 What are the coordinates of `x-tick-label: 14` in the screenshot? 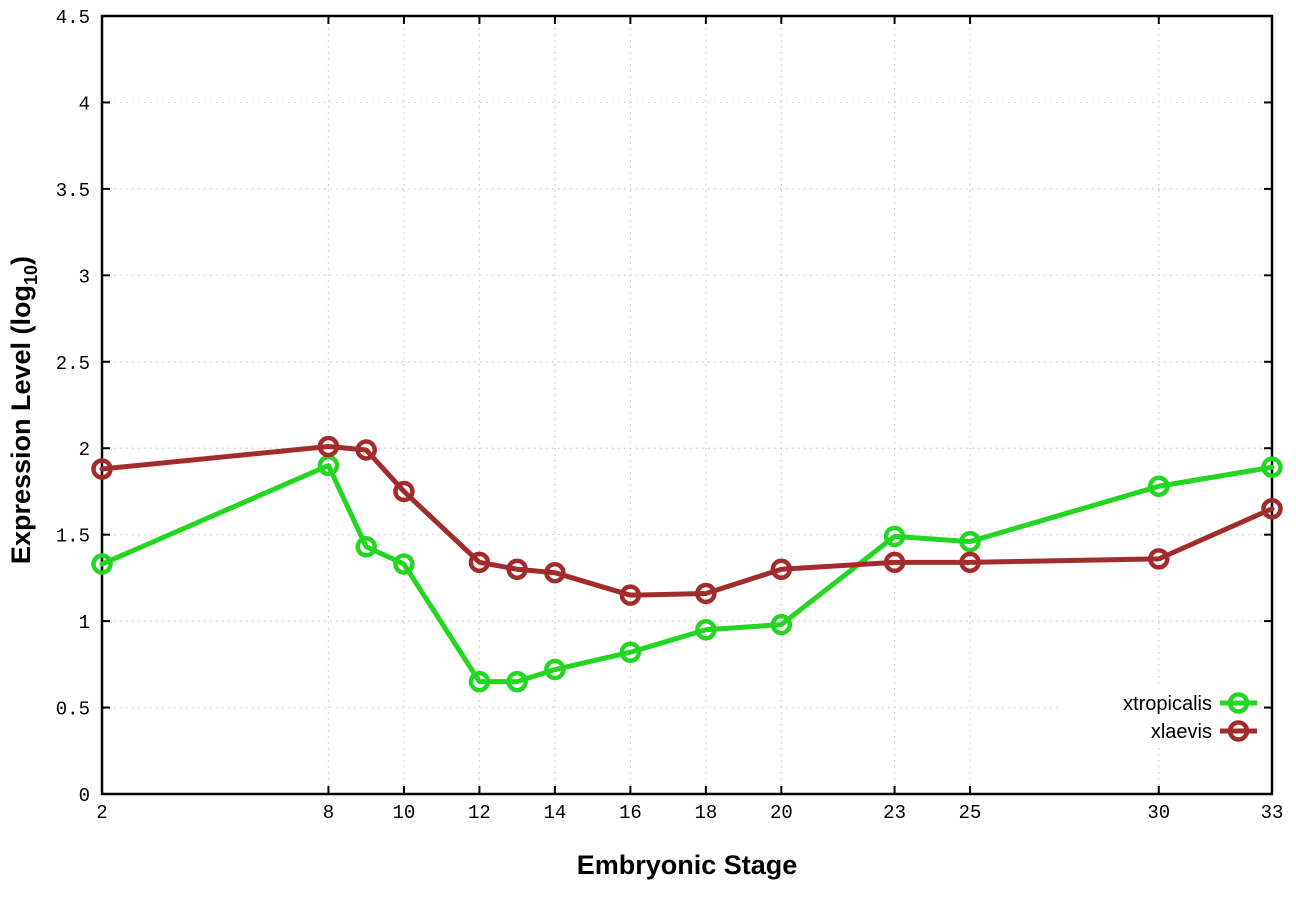 It's located at (554, 813).